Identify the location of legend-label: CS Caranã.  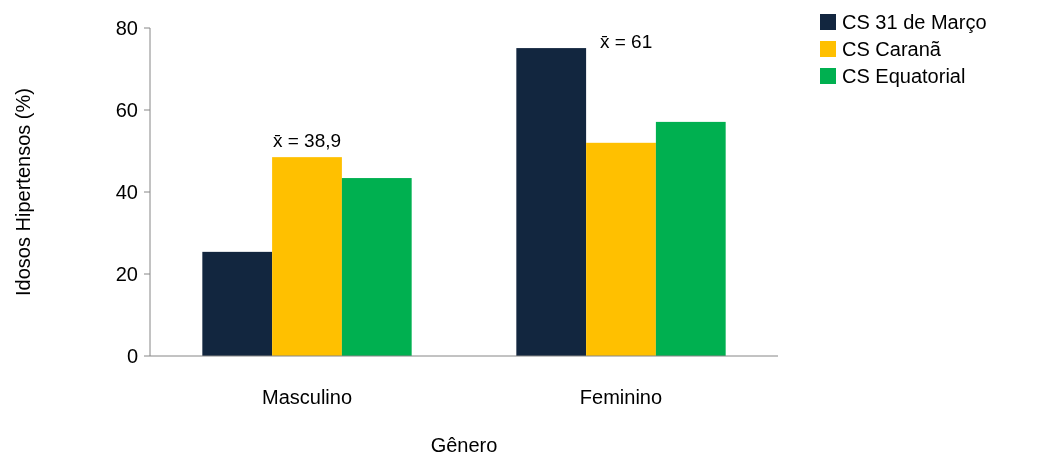
(892, 49).